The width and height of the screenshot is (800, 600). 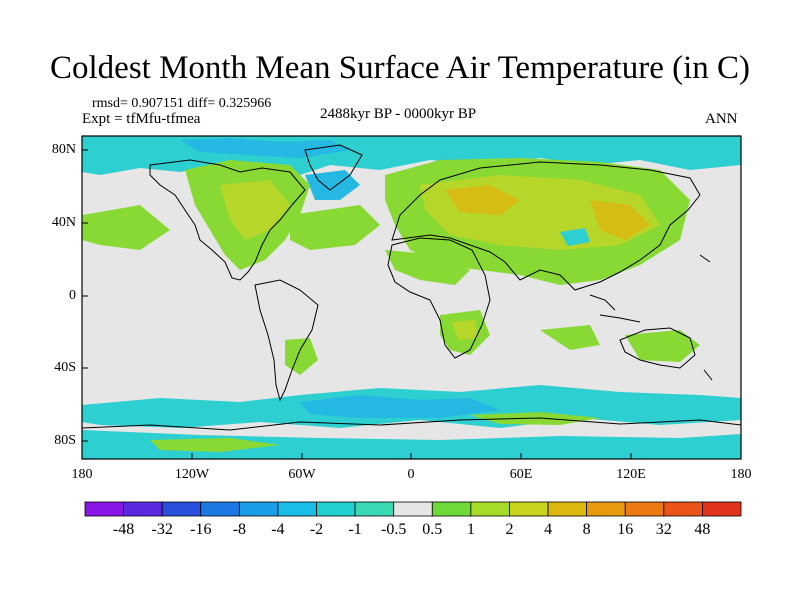 I want to click on coast-eurasia, so click(x=546, y=226).